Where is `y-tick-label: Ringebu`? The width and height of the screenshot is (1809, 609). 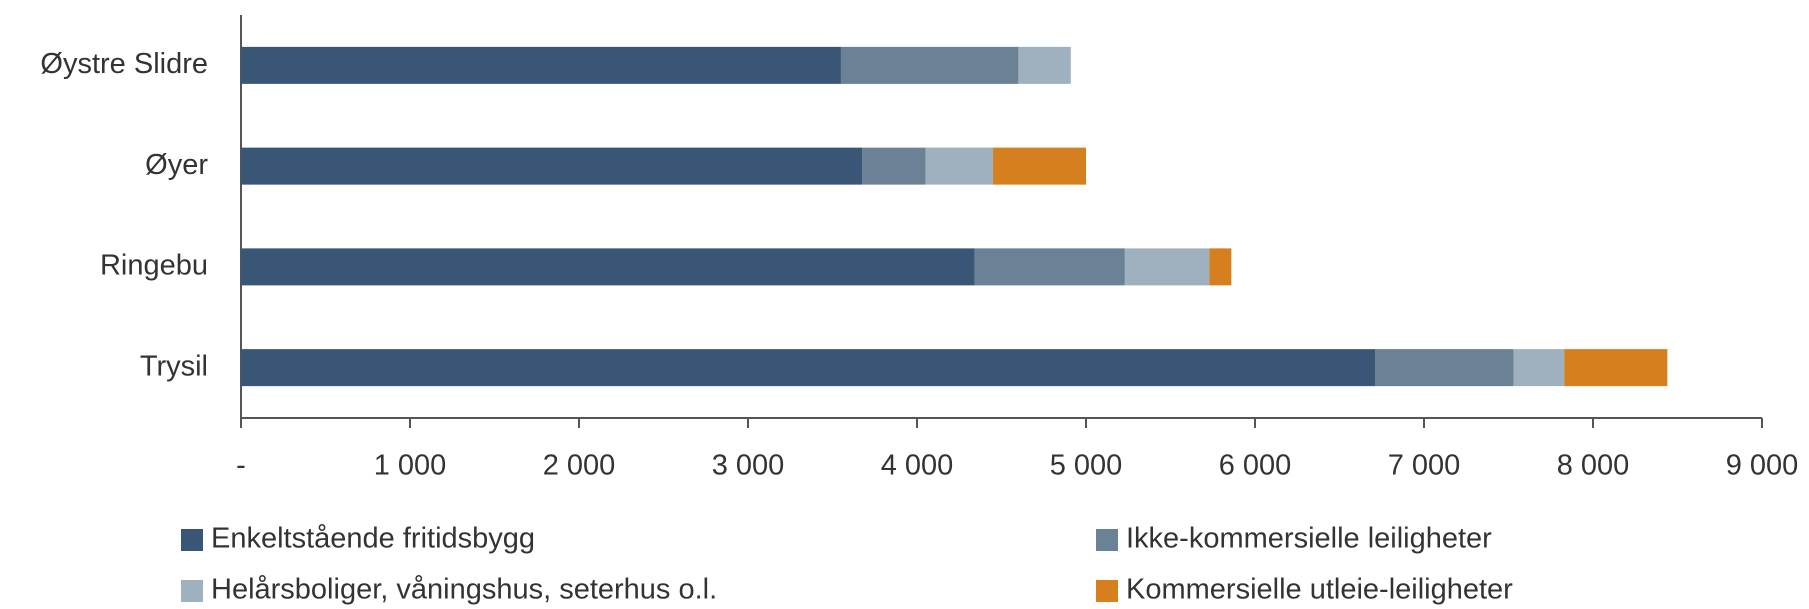
y-tick-label: Ringebu is located at coordinates (154, 266).